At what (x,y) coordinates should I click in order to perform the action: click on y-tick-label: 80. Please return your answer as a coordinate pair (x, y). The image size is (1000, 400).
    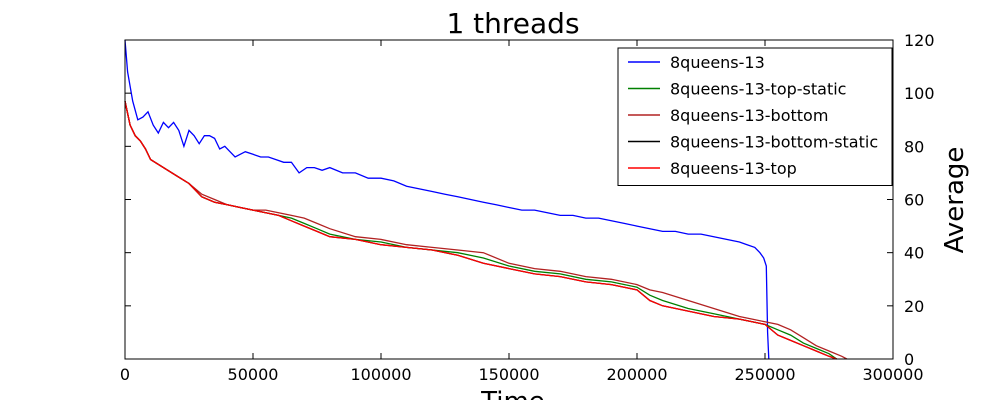
    Looking at the image, I should click on (914, 146).